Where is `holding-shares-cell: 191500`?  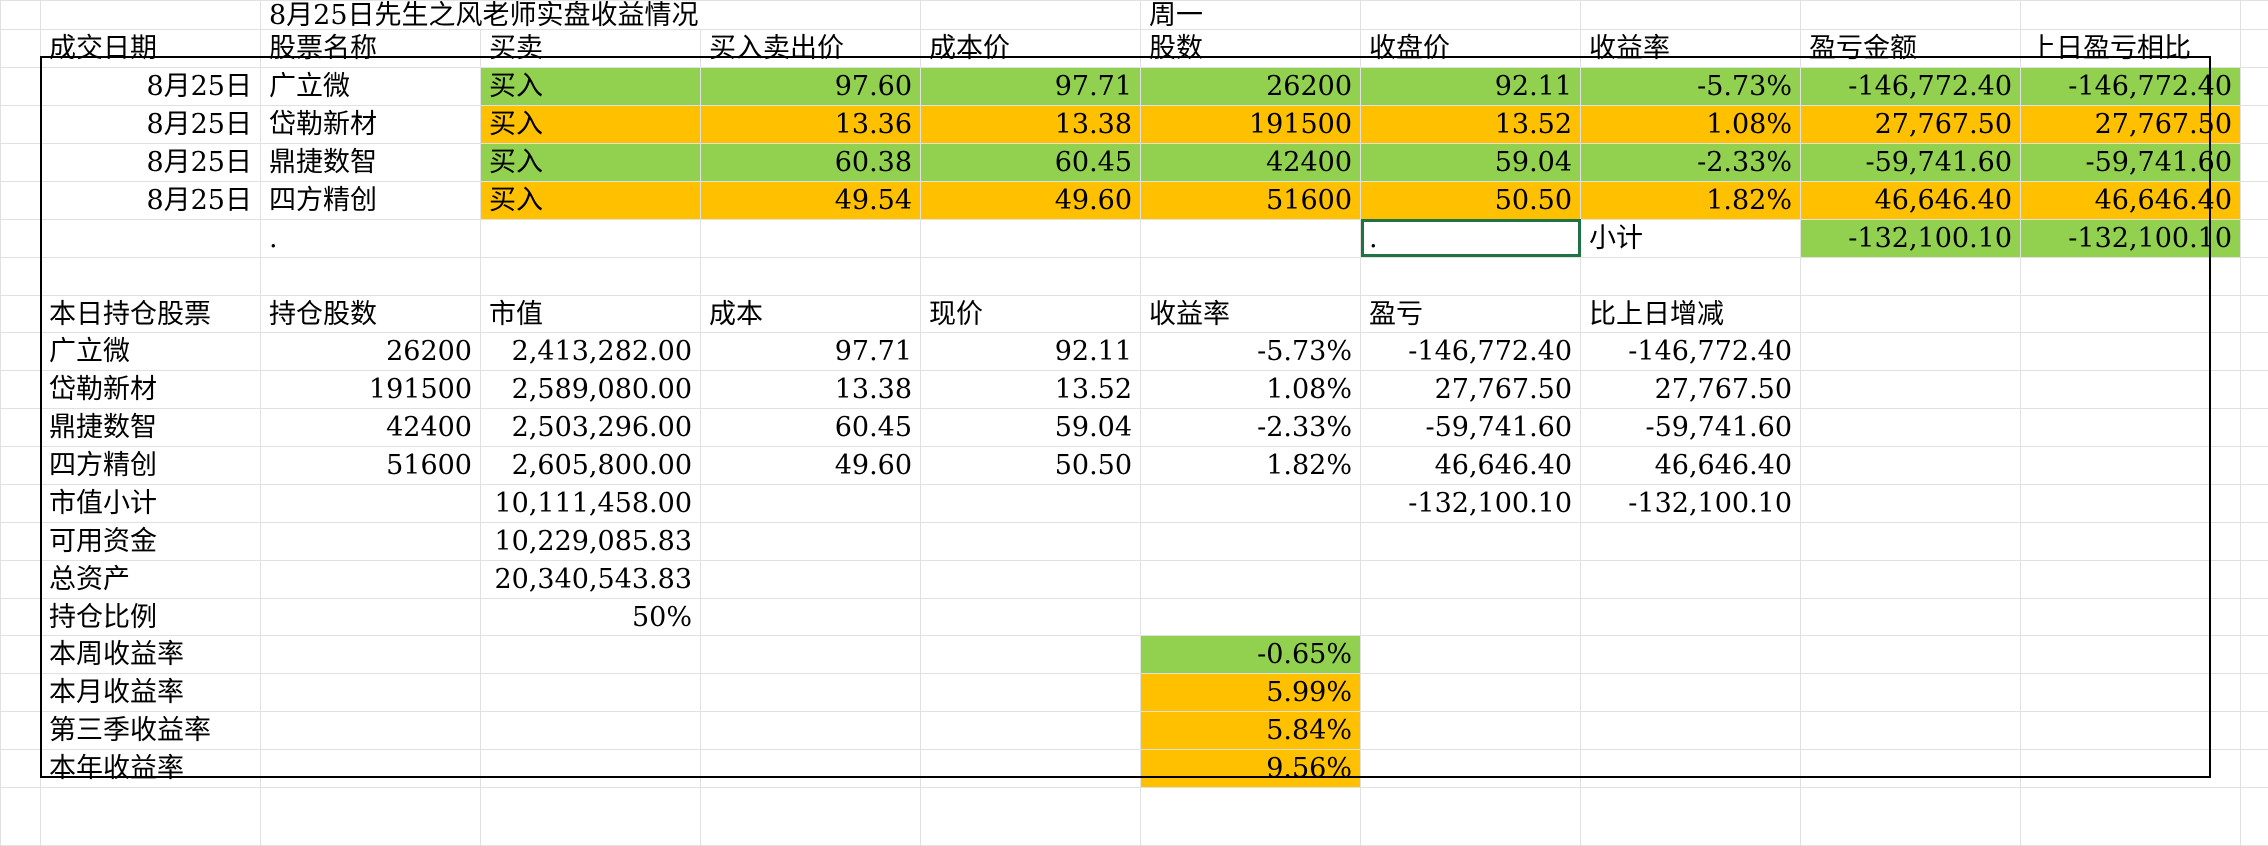
holding-shares-cell: 191500 is located at coordinates (370, 390).